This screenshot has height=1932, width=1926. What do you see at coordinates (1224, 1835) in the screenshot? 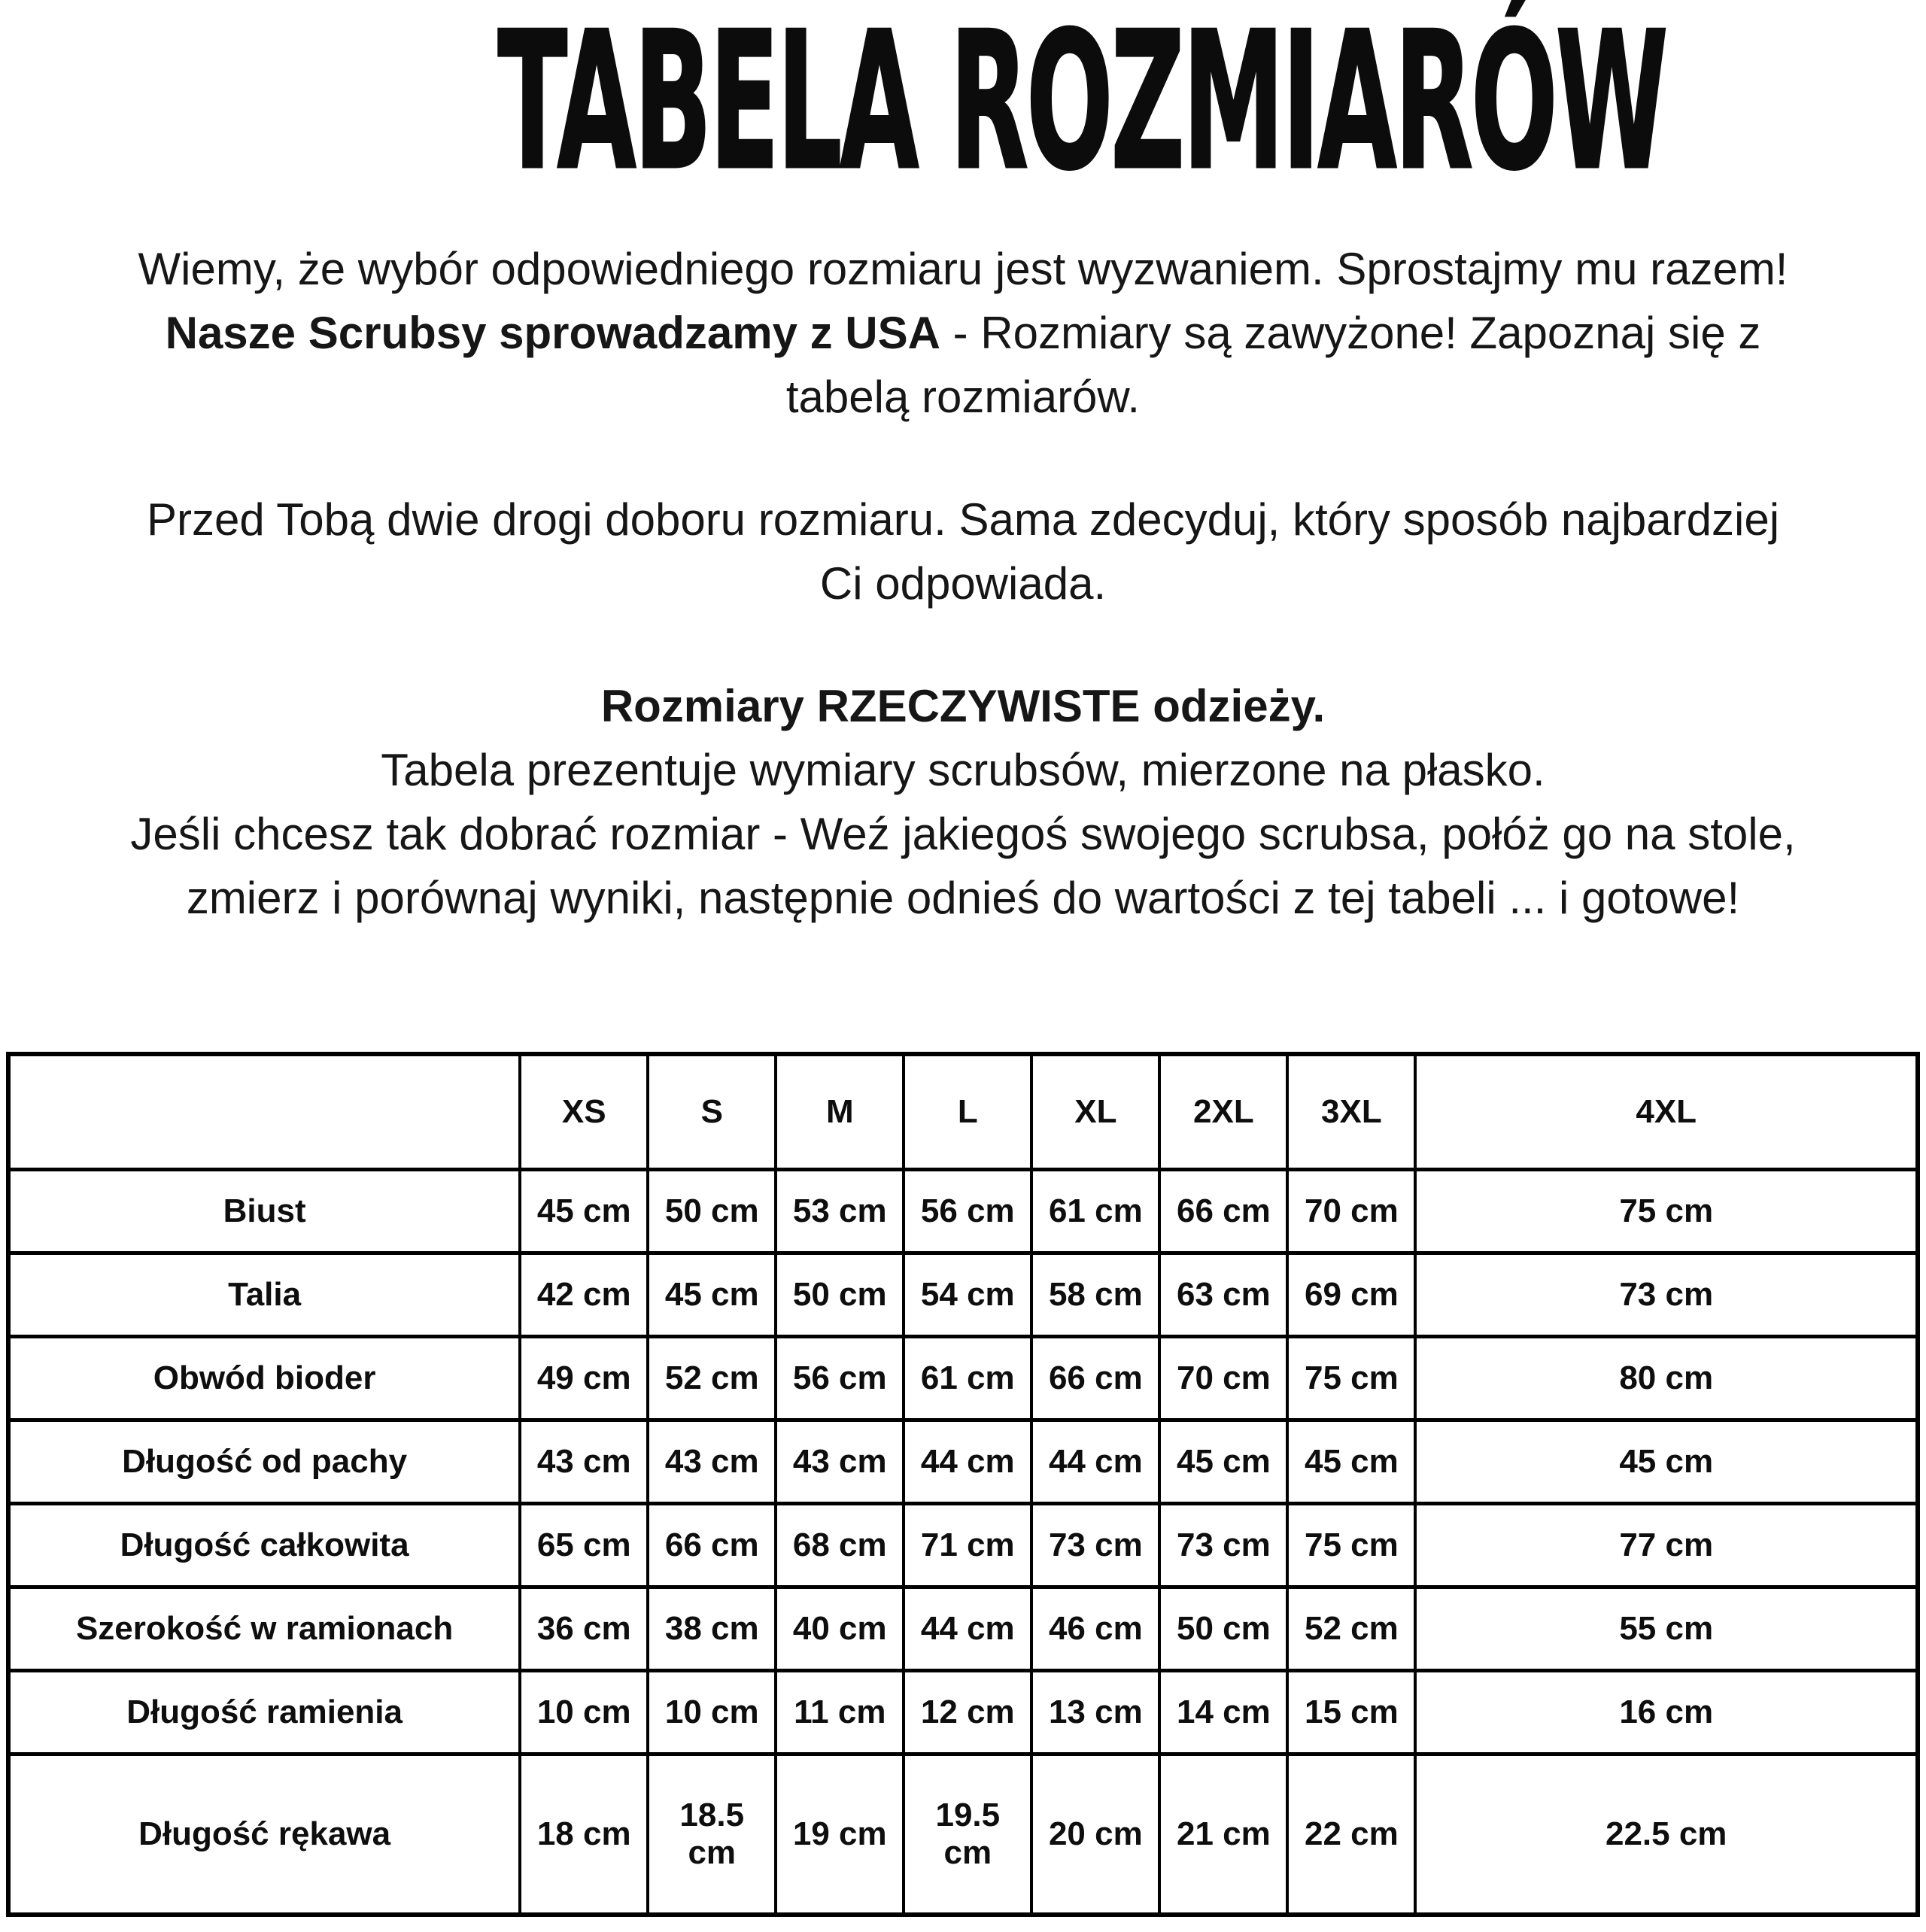
I see `size-value-cell: 21 cm` at bounding box center [1224, 1835].